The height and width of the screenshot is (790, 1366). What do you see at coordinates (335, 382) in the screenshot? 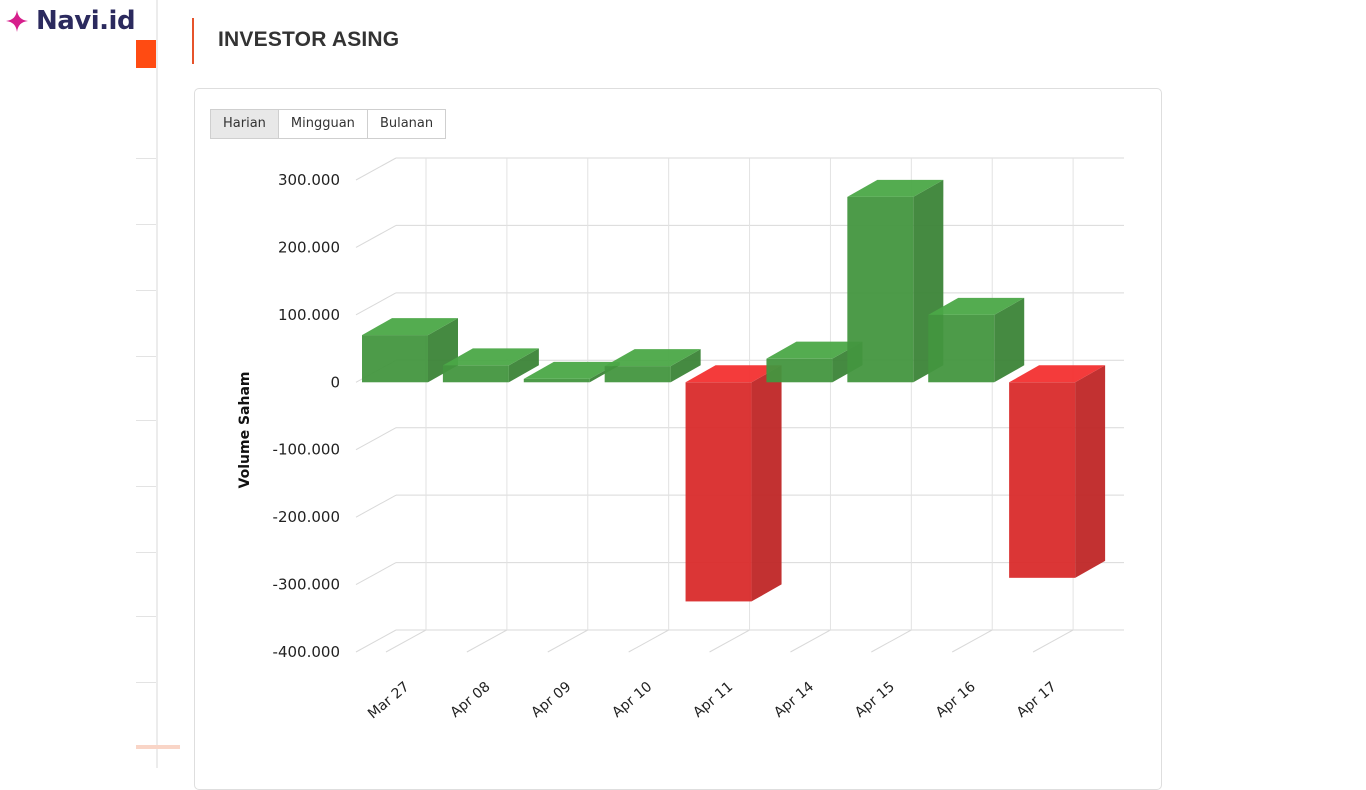
I see `y-tick-label: 0` at bounding box center [335, 382].